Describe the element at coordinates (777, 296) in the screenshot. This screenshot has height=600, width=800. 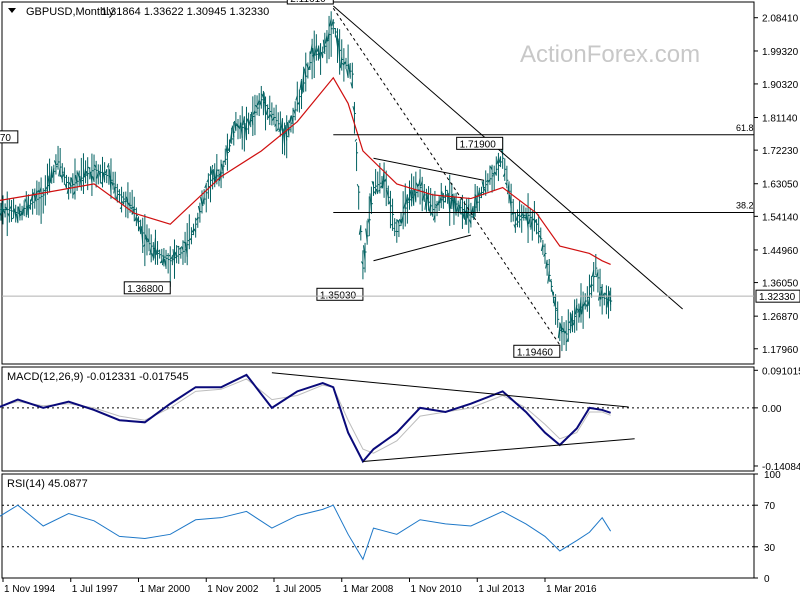
I see `current-price-box` at that location.